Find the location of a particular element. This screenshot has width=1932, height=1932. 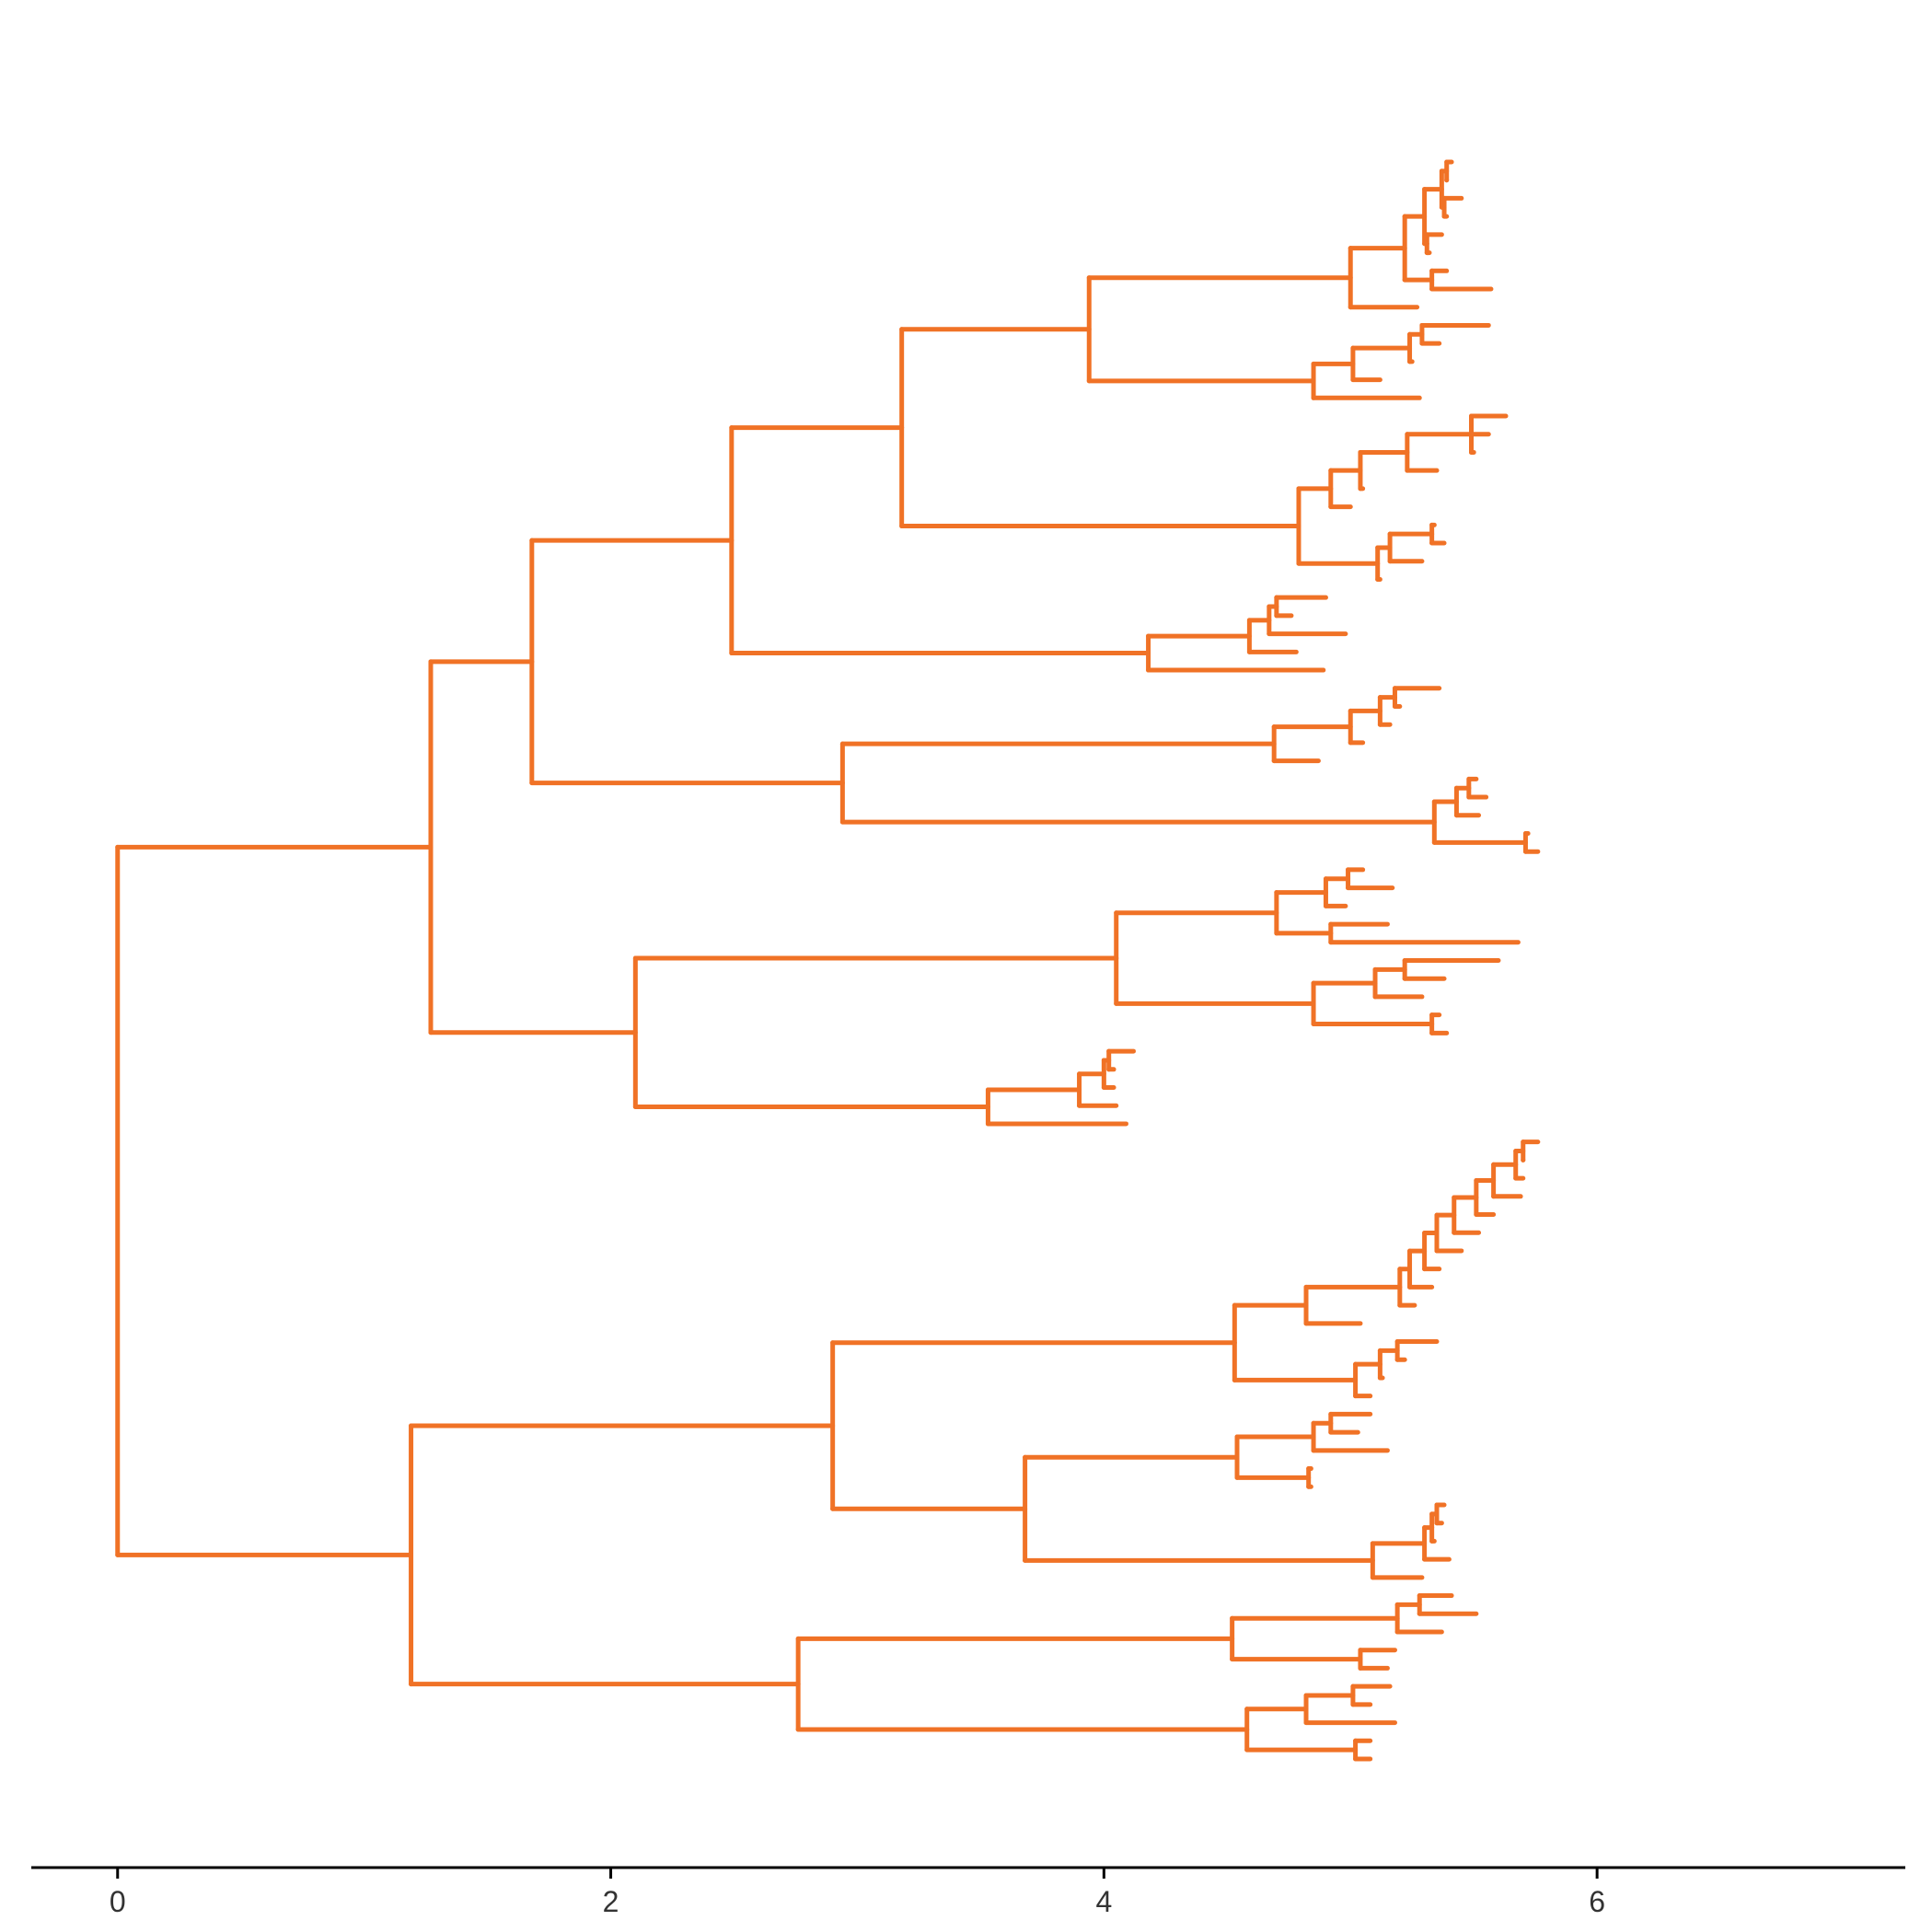

x-axis-tick-label: 0 is located at coordinates (118, 1902).